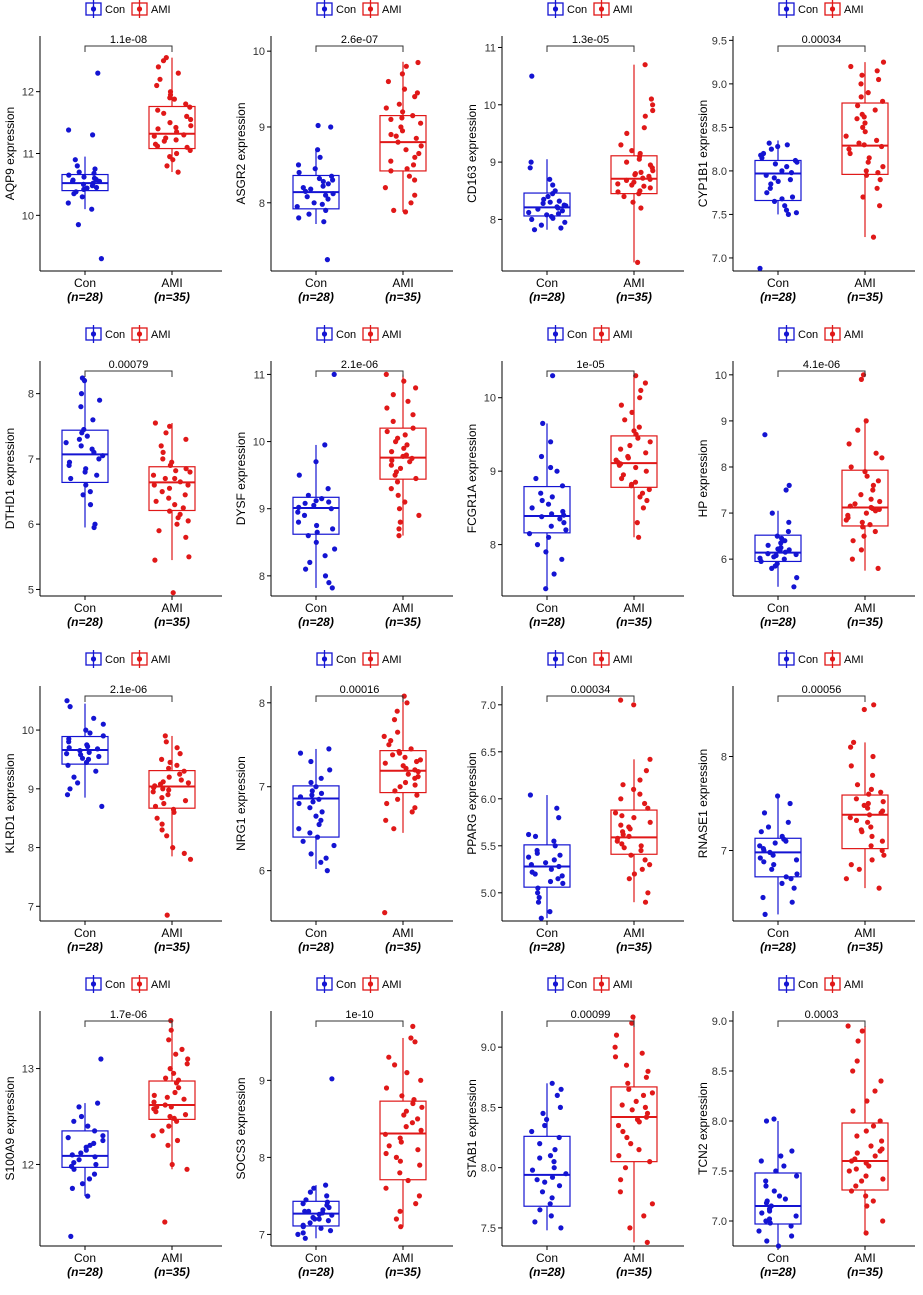  What do you see at coordinates (472, 1128) in the screenshot?
I see `y-axis-title: STAB1 expression` at bounding box center [472, 1128].